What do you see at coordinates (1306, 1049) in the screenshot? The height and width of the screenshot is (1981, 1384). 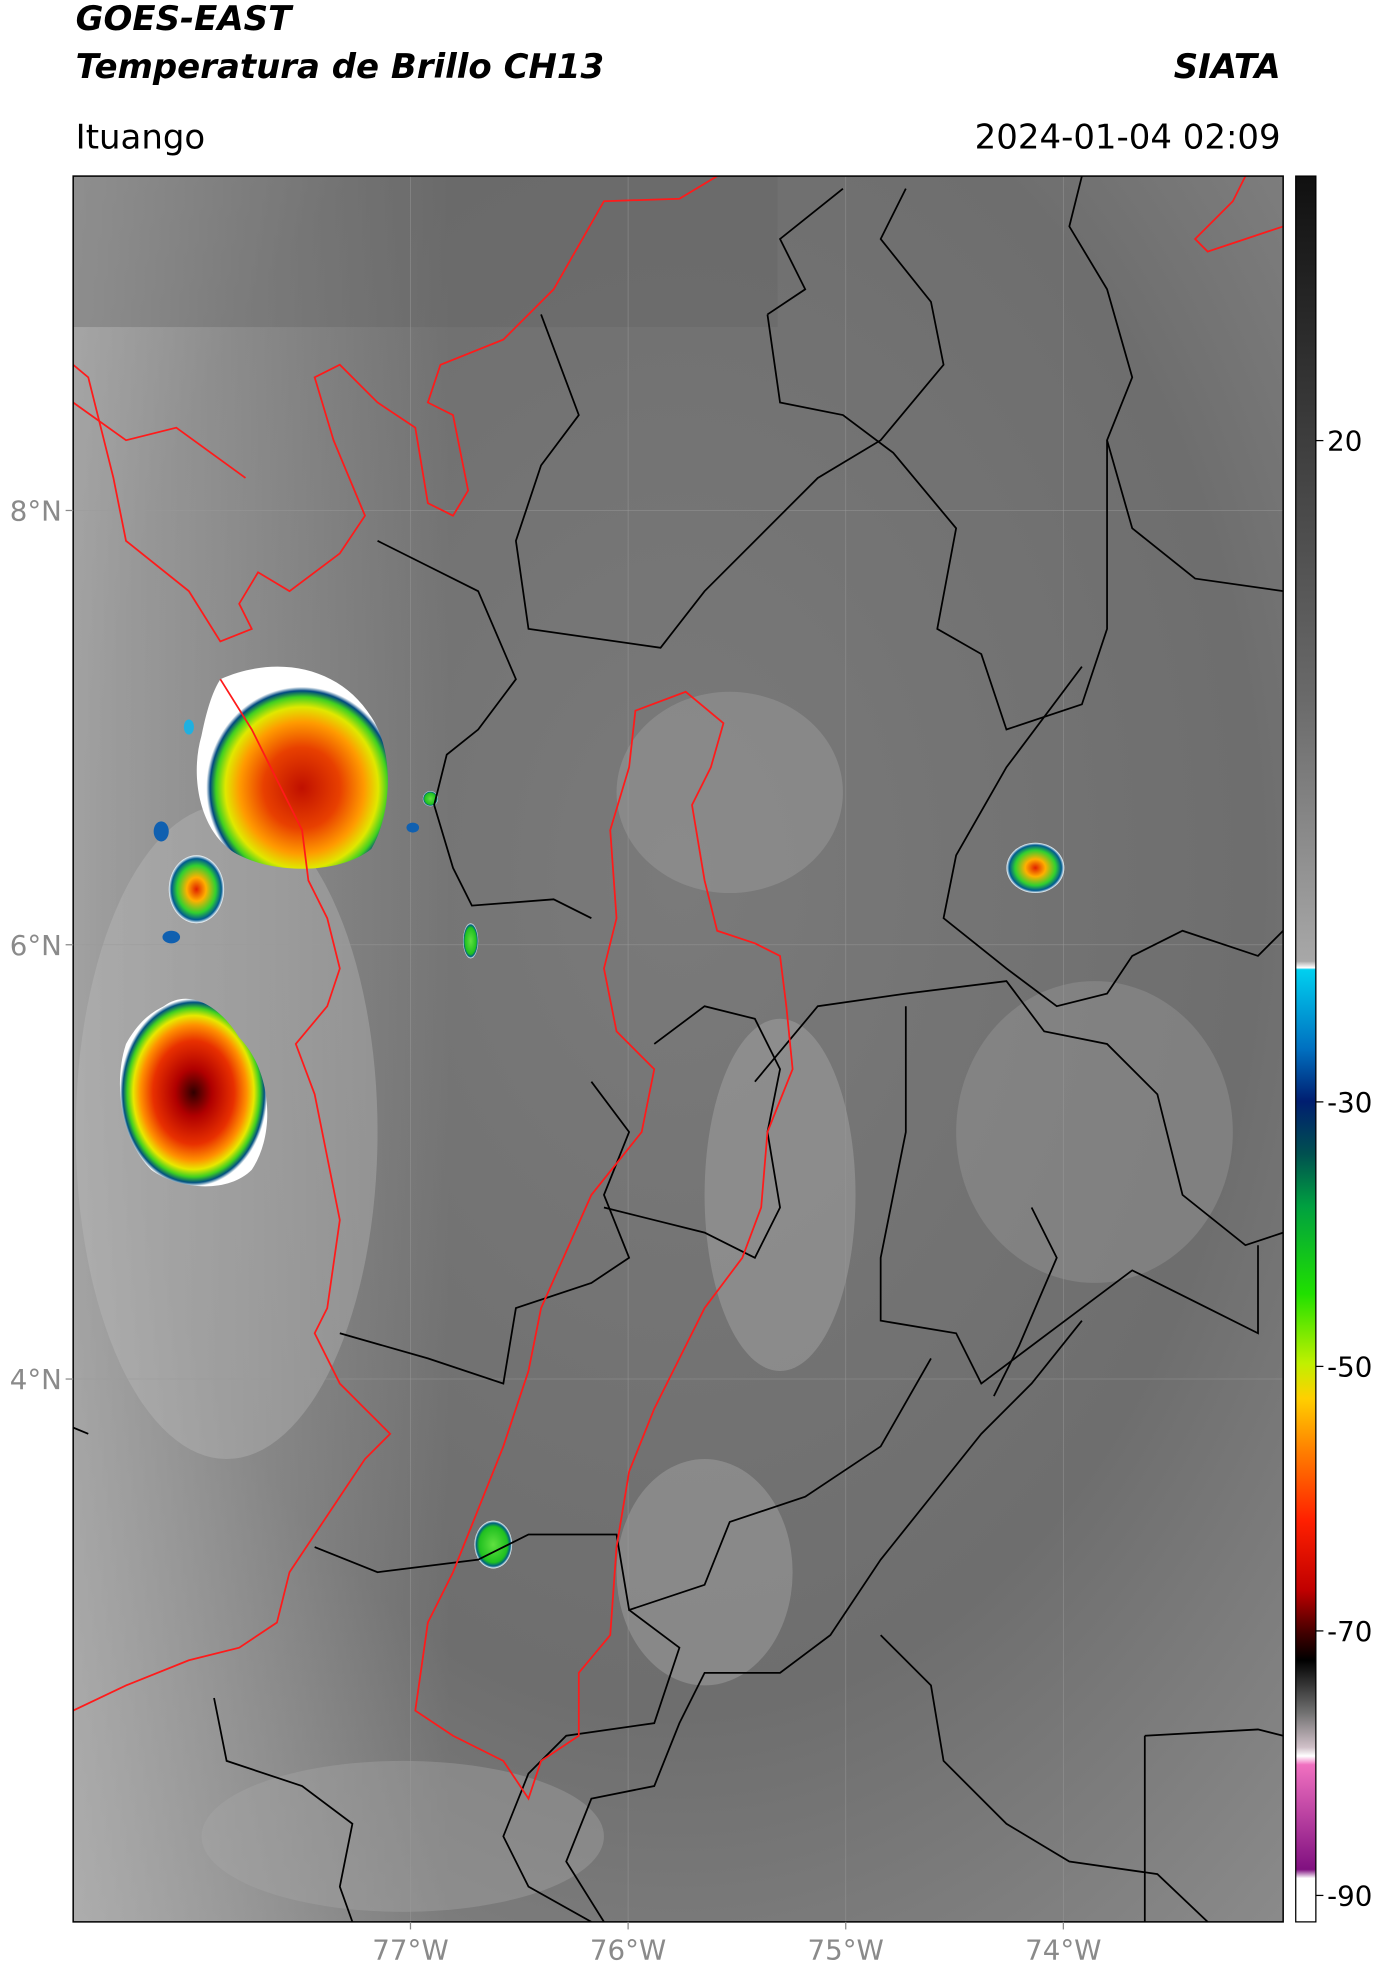 I see `colorbar` at bounding box center [1306, 1049].